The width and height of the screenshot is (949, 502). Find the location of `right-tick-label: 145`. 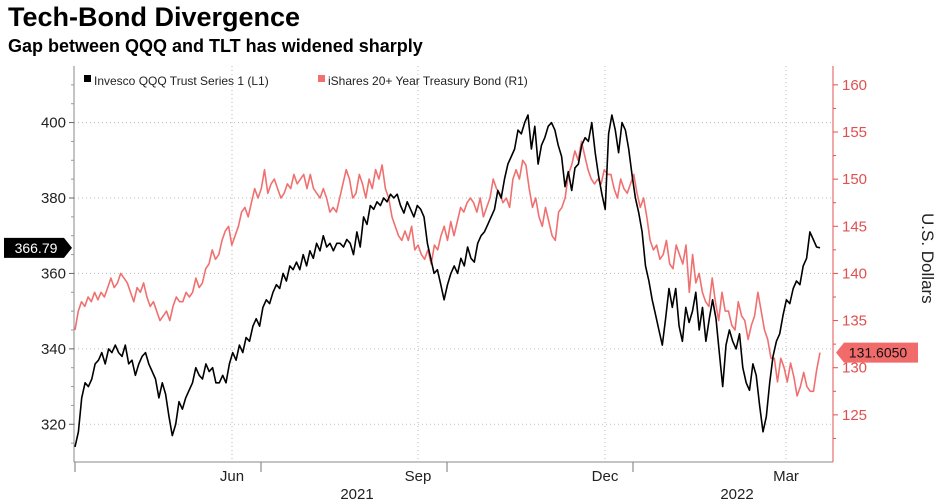

right-tick-label: 145 is located at coordinates (854, 226).